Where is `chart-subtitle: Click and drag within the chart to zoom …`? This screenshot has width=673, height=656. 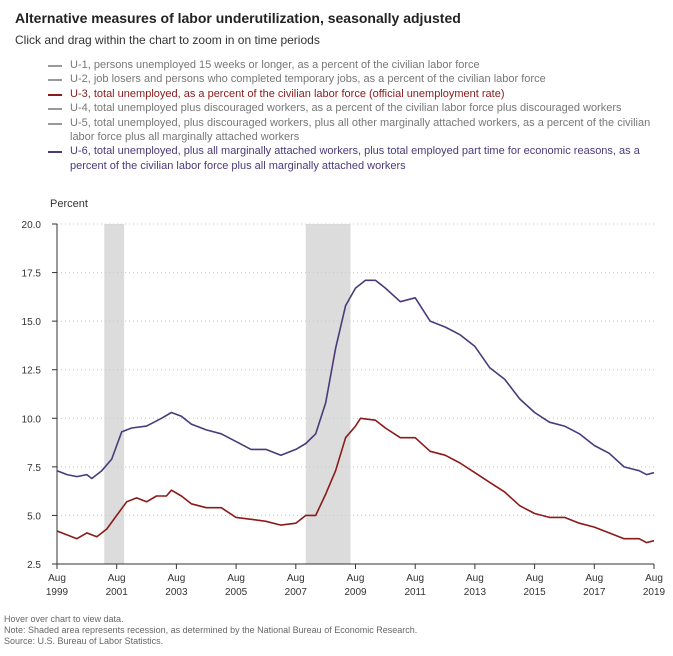
chart-subtitle: Click and drag within the chart to zoom … is located at coordinates (167, 40).